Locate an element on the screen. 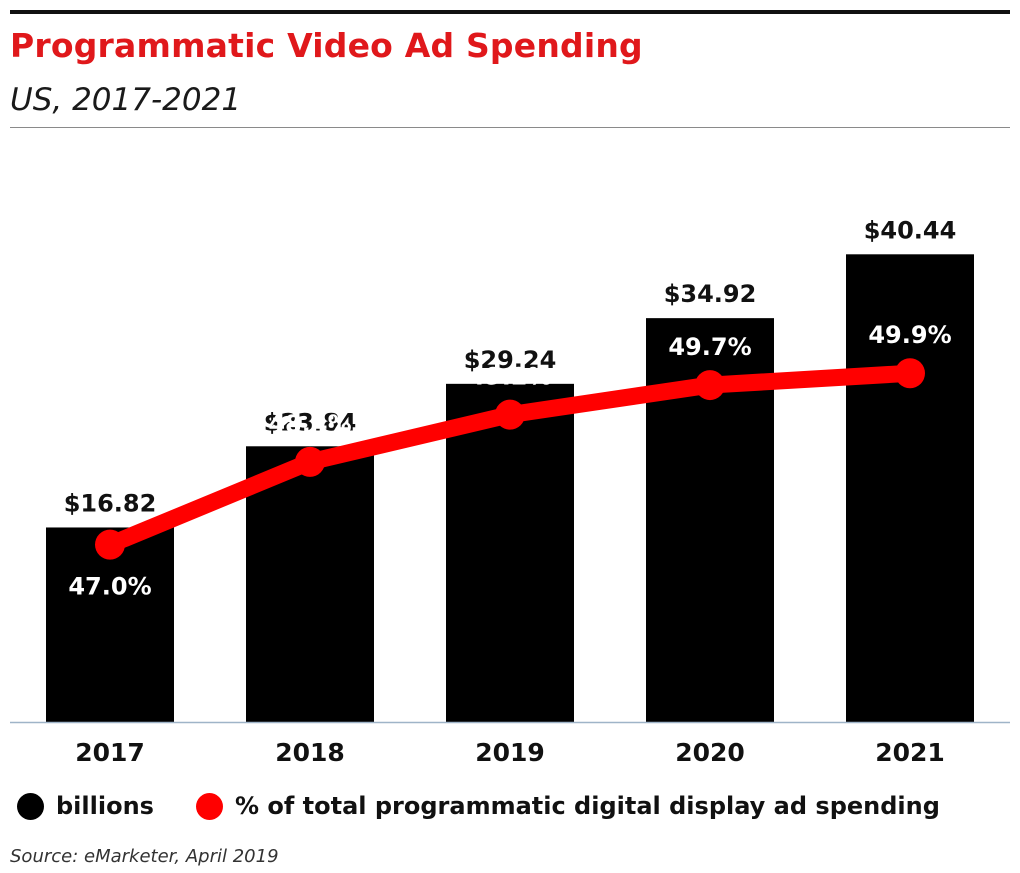 Image resolution: width=1020 pixels, height=873 pixels. share-value-label: 49.2% is located at coordinates (509, 377).